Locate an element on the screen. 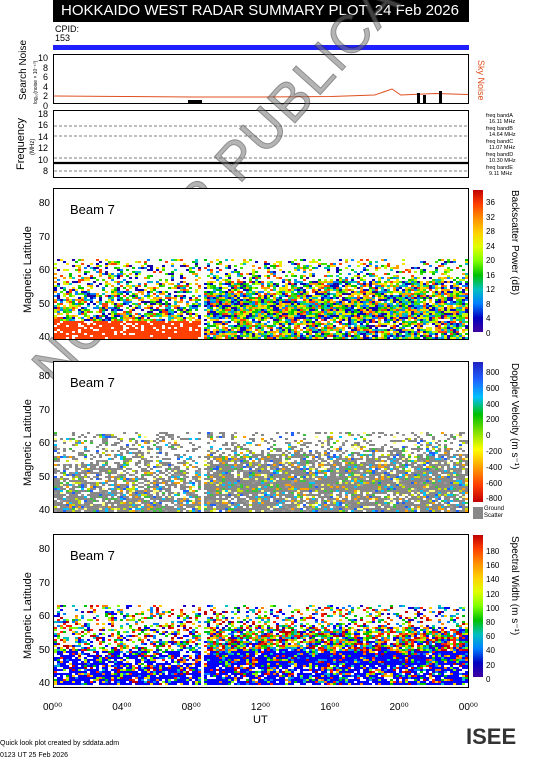 The width and height of the screenshot is (536, 761). isee-logo: ISEE is located at coordinates (491, 736).